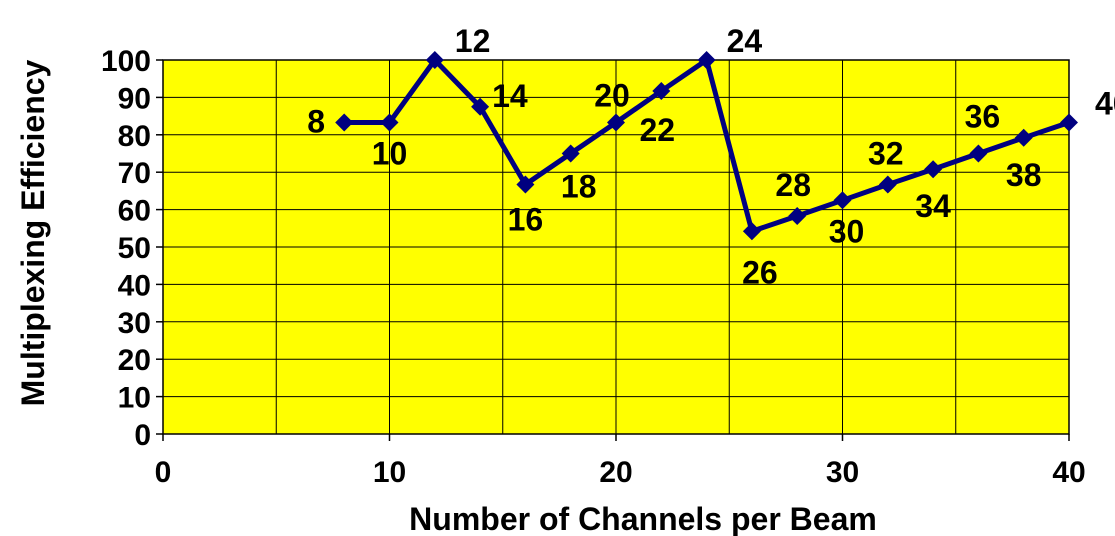 The height and width of the screenshot is (536, 1115). What do you see at coordinates (134, 398) in the screenshot?
I see `y-tick-label: 10` at bounding box center [134, 398].